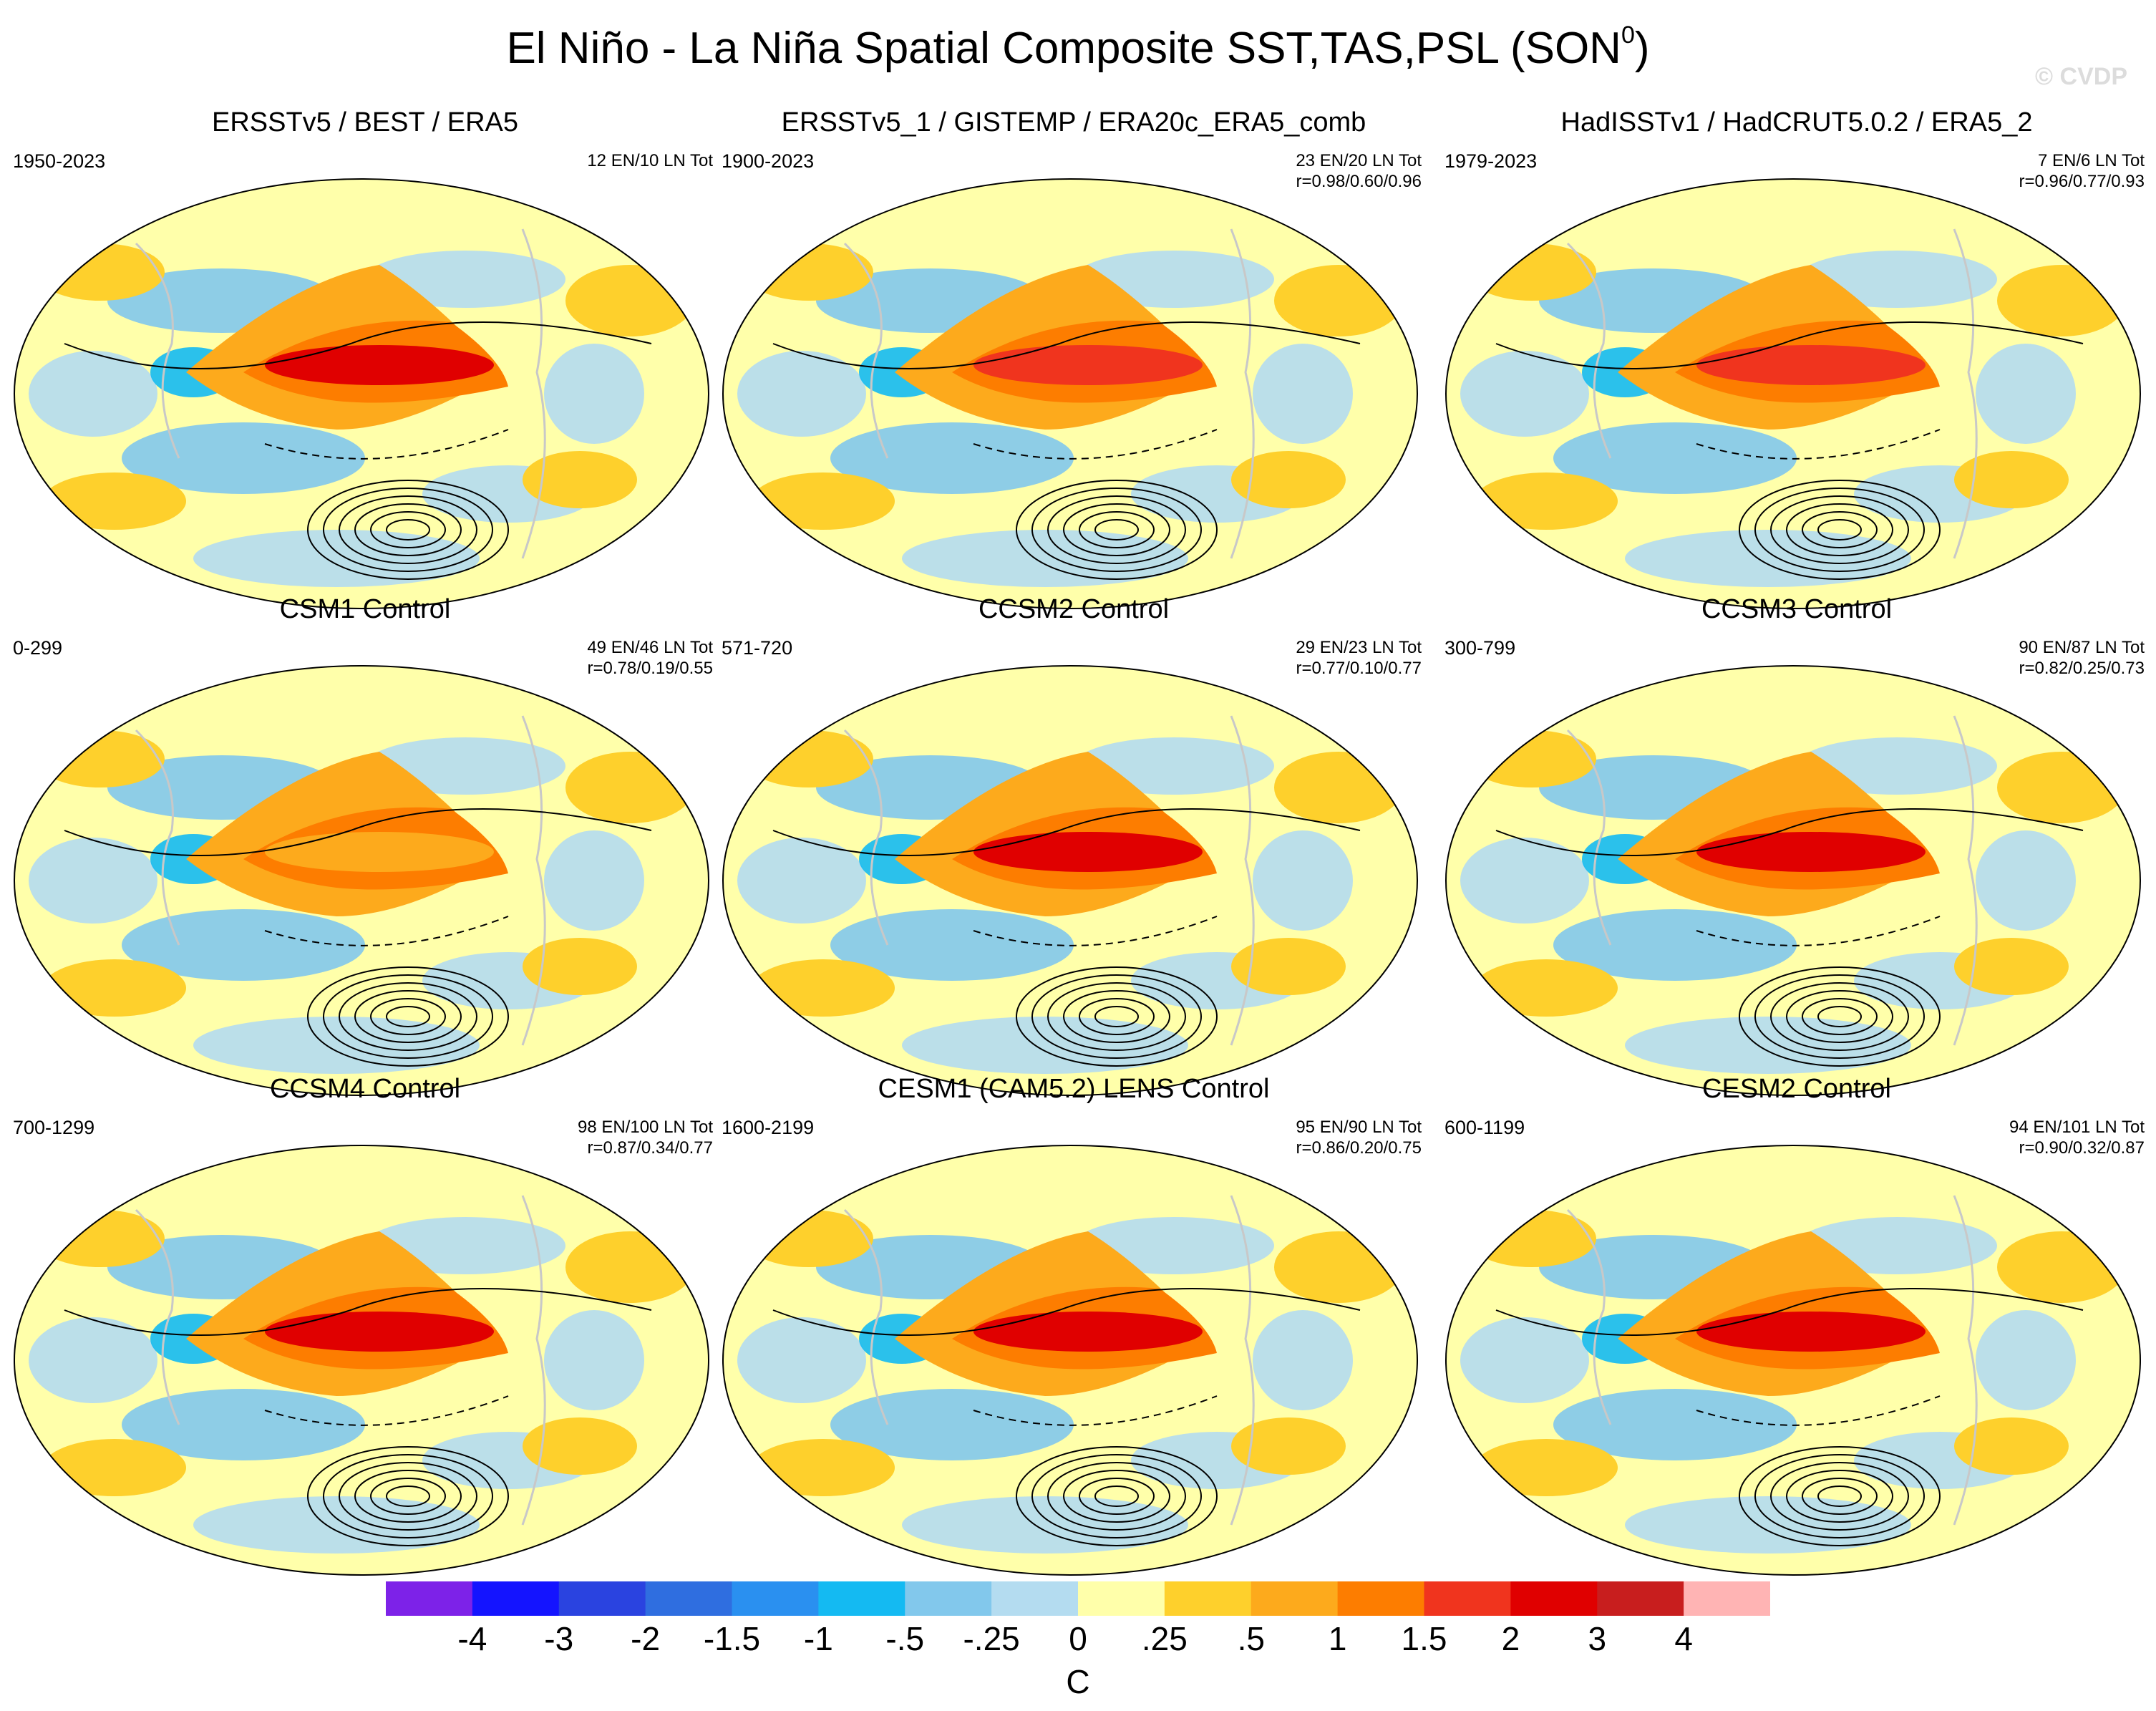 Image resolution: width=2156 pixels, height=1711 pixels. Describe the element at coordinates (1165, 1638) in the screenshot. I see `colorbar-tick: .25` at that location.